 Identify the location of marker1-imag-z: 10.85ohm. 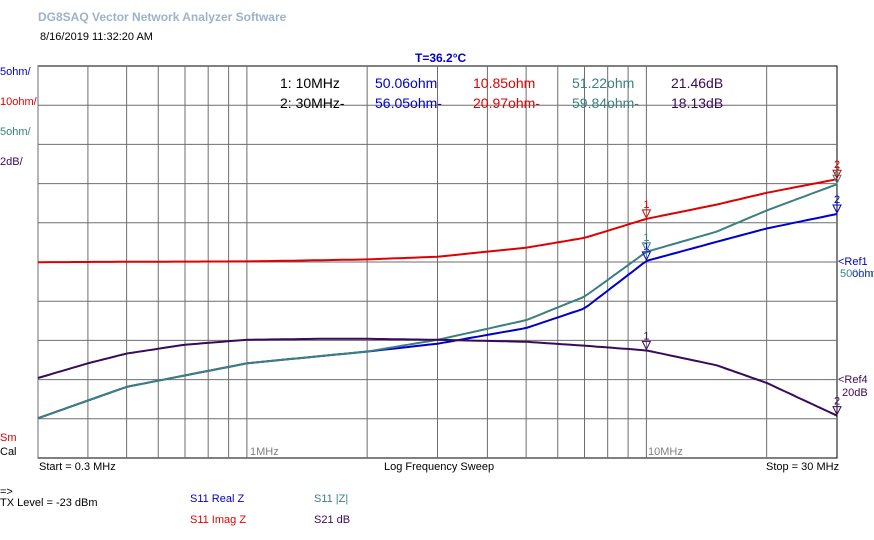
(504, 83).